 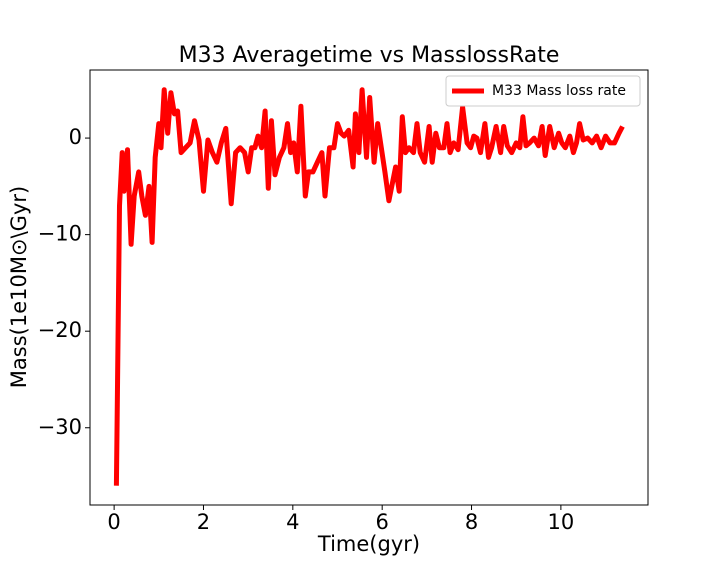 I want to click on x-tick-label: 6, so click(x=381, y=522).